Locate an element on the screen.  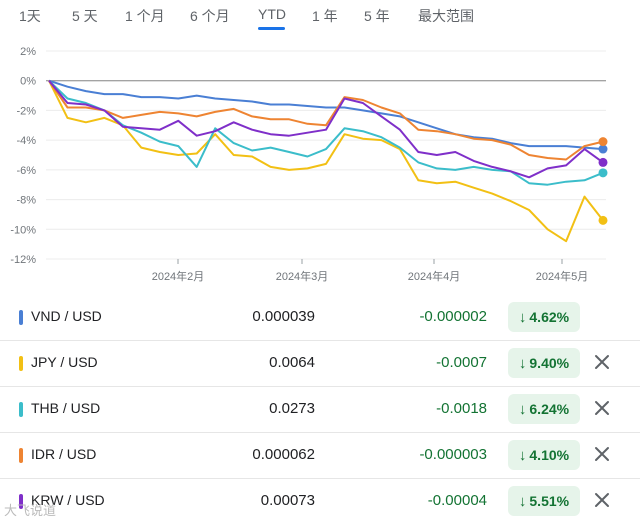
currency-pair-label: THB / USD is located at coordinates (66, 408).